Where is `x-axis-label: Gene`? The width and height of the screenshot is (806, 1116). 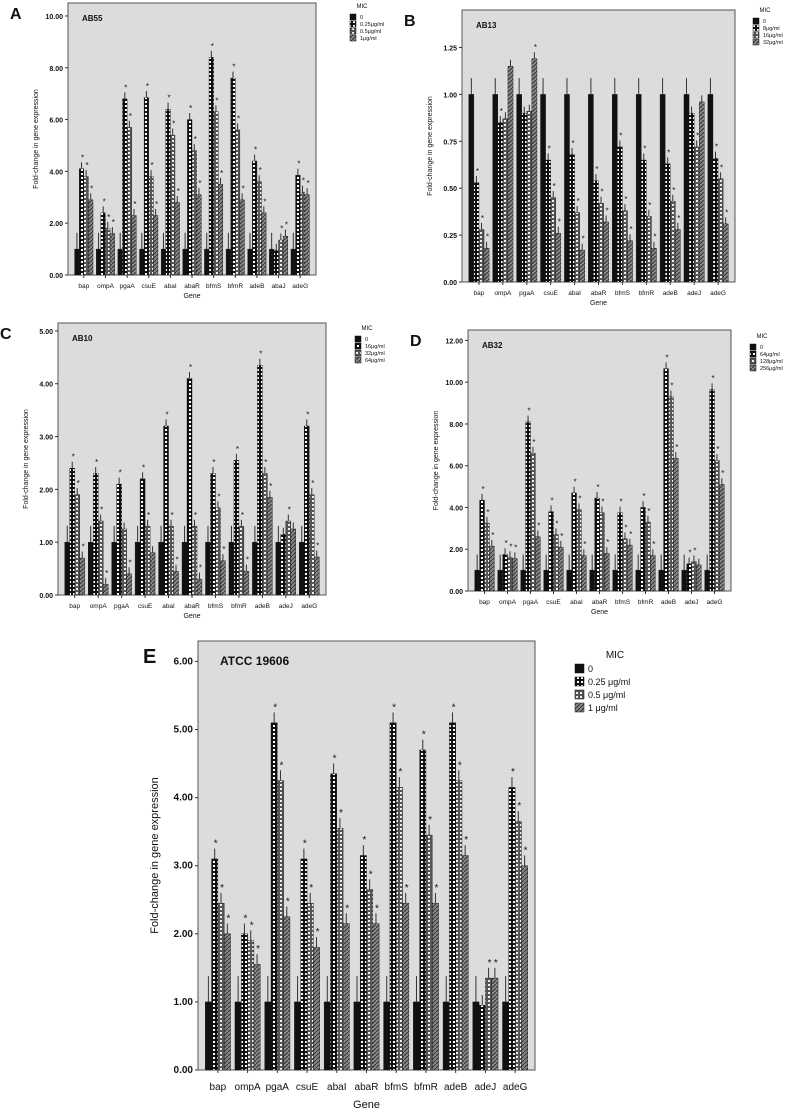 x-axis-label: Gene is located at coordinates (191, 616).